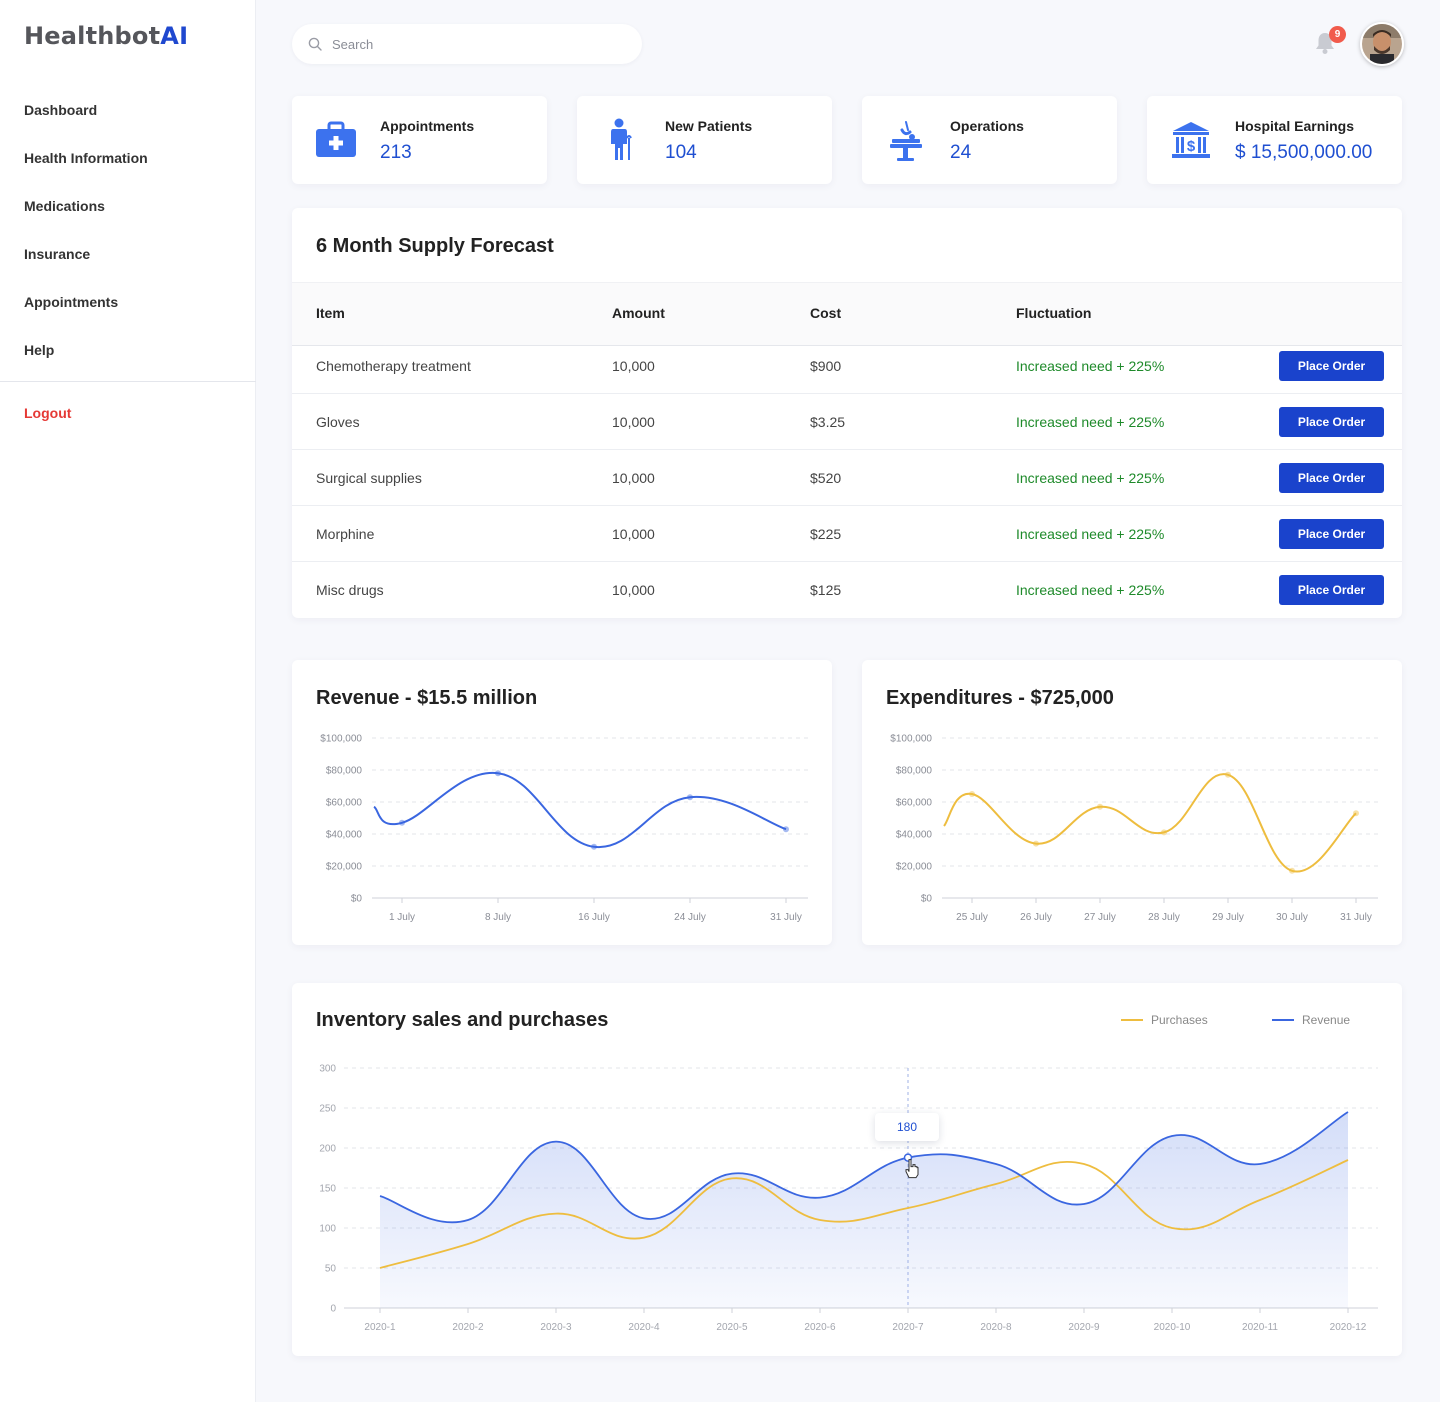 The height and width of the screenshot is (1402, 1440). Describe the element at coordinates (826, 313) in the screenshot. I see `column-header-cost: Cost` at that location.